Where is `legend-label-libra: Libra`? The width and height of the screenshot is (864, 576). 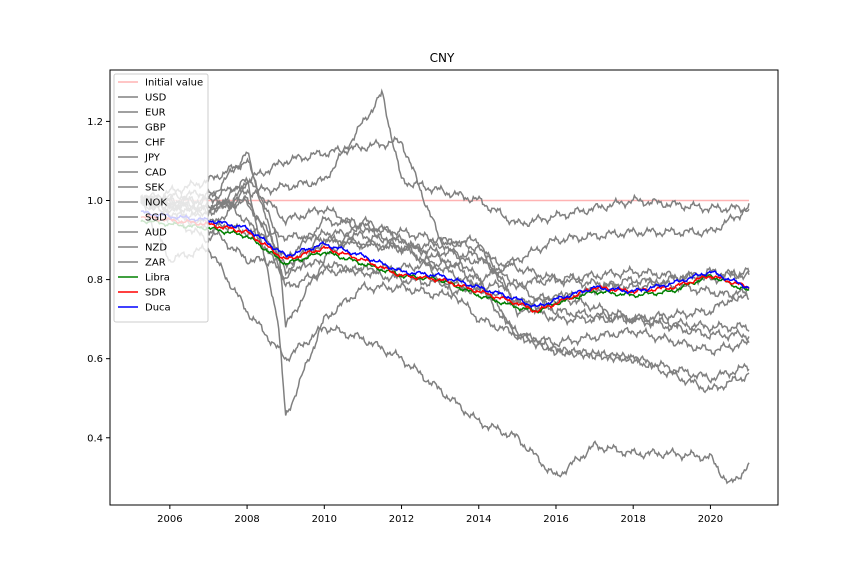 legend-label-libra: Libra is located at coordinates (157, 278).